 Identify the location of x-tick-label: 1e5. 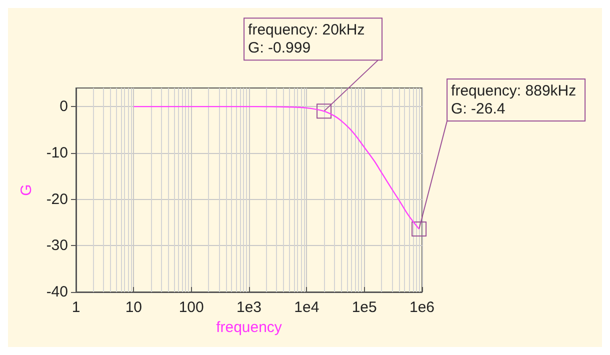
(364, 307).